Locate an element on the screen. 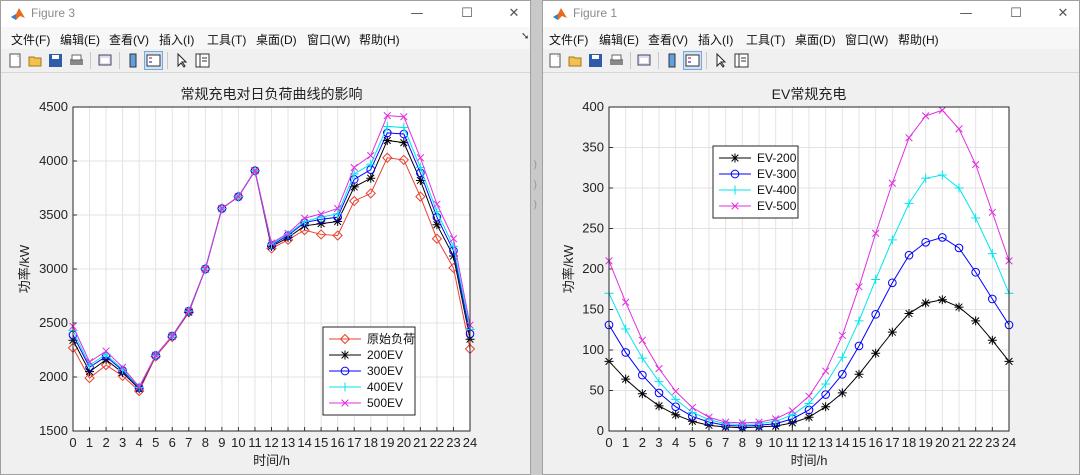 The image size is (1080, 475). y-tick-label: 3000 is located at coordinates (53, 268).